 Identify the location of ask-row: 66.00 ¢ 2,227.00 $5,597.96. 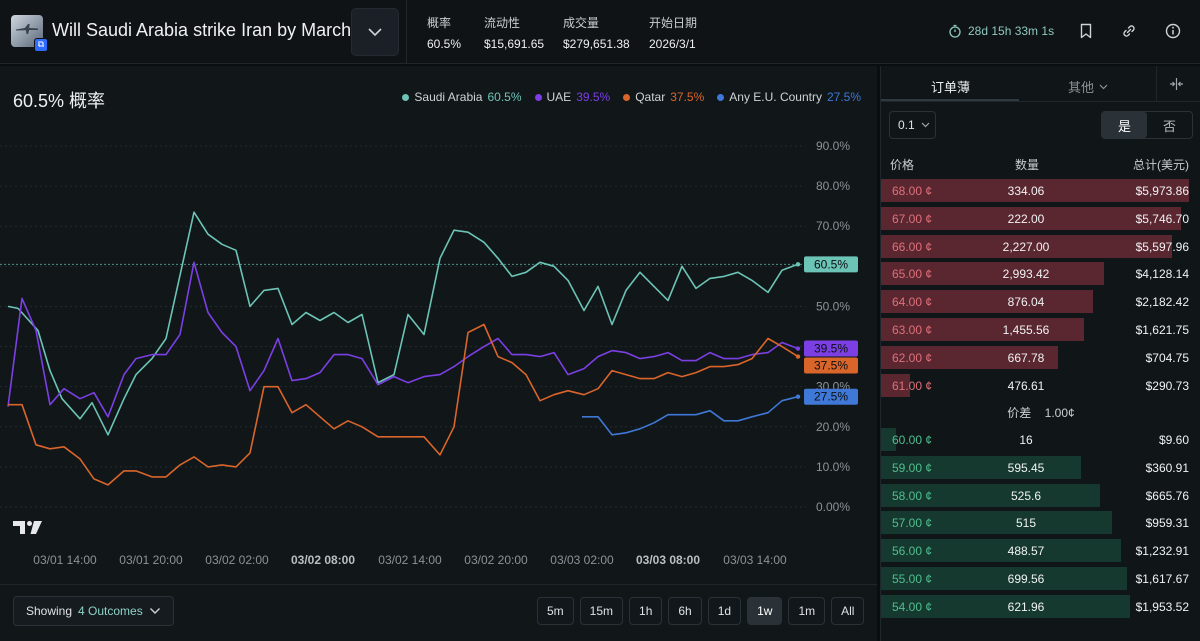
(1040, 246).